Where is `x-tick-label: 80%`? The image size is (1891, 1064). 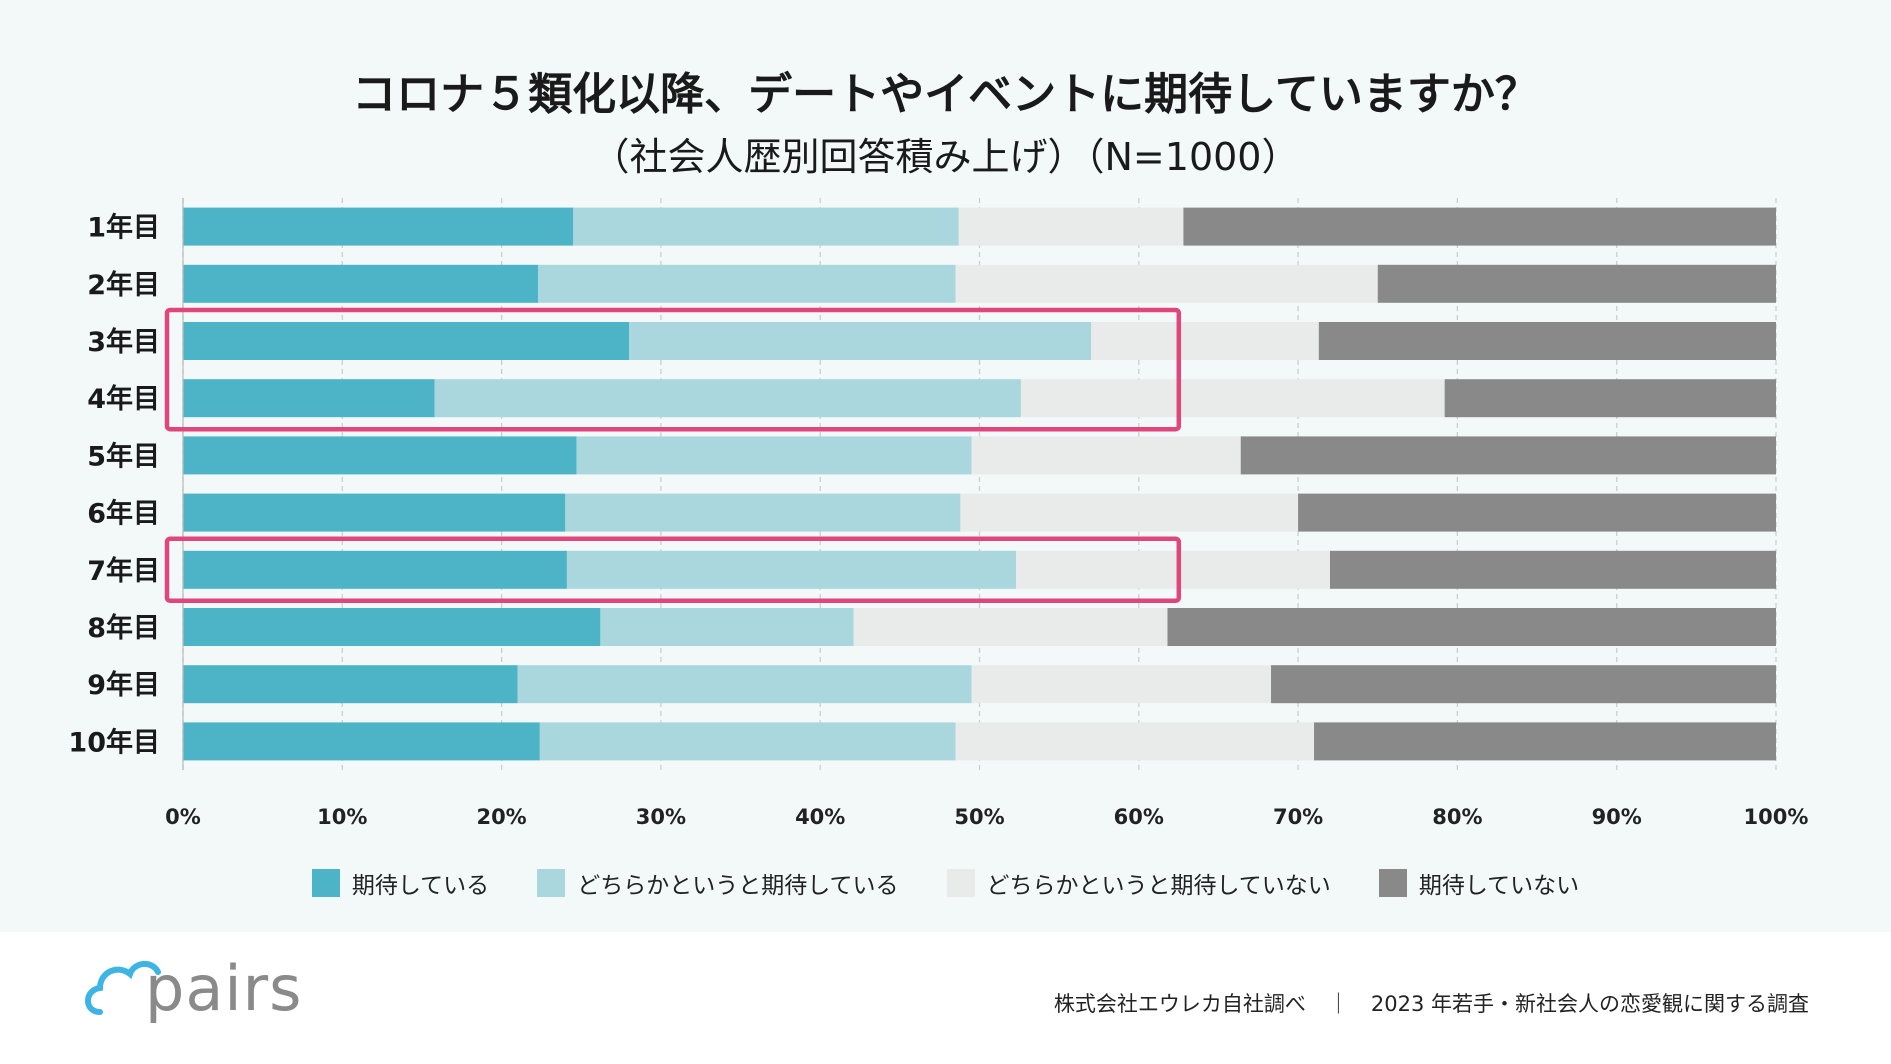
x-tick-label: 80% is located at coordinates (1457, 817).